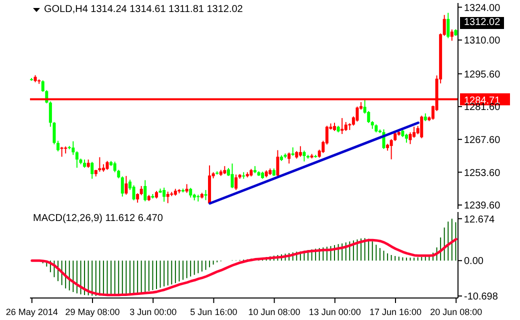 This screenshot has width=520, height=320. I want to click on x-tick-label: 26 May 2014, so click(32, 312).